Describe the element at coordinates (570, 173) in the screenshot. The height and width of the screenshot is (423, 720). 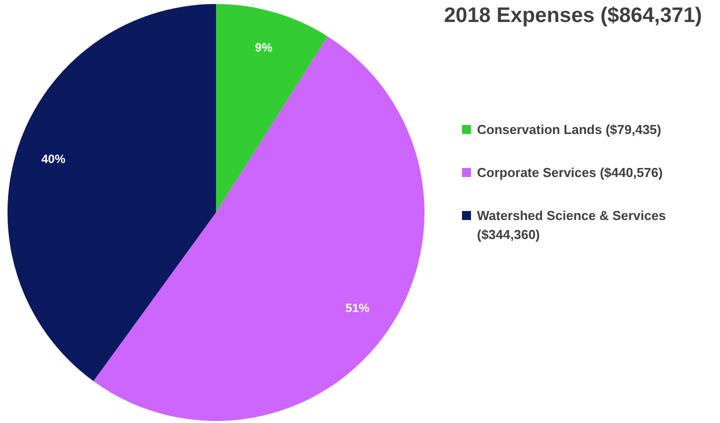
I see `legend-label: Corporate Services ($440,576)` at that location.